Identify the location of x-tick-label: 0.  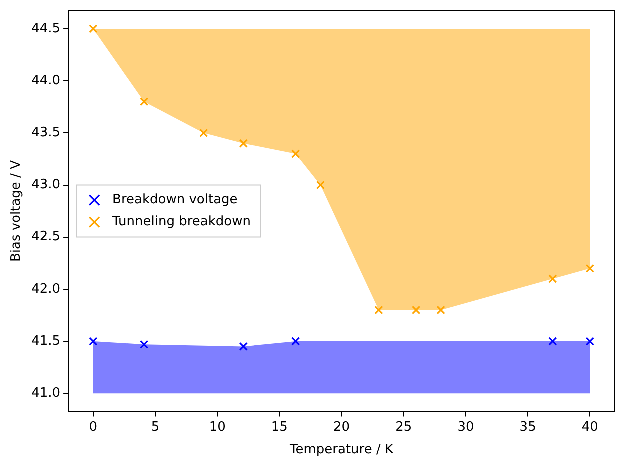
(93, 427).